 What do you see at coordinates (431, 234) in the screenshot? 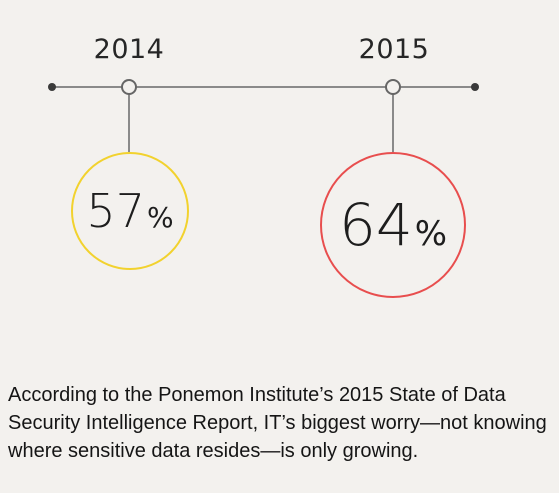
I see `stat-unit-2015: %` at bounding box center [431, 234].